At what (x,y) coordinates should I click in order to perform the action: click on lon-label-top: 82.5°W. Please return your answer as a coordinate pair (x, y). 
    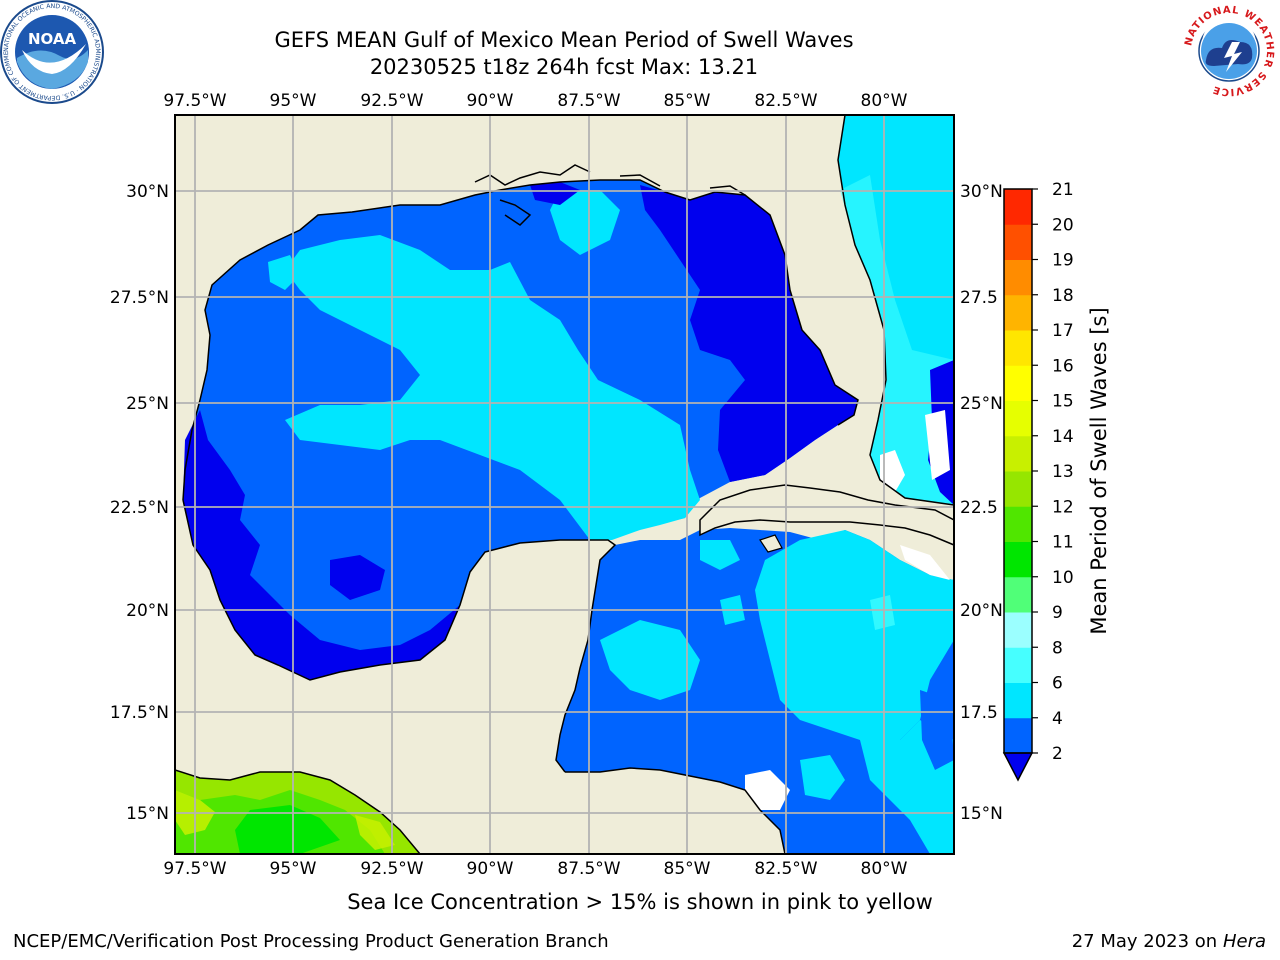
    Looking at the image, I should click on (785, 101).